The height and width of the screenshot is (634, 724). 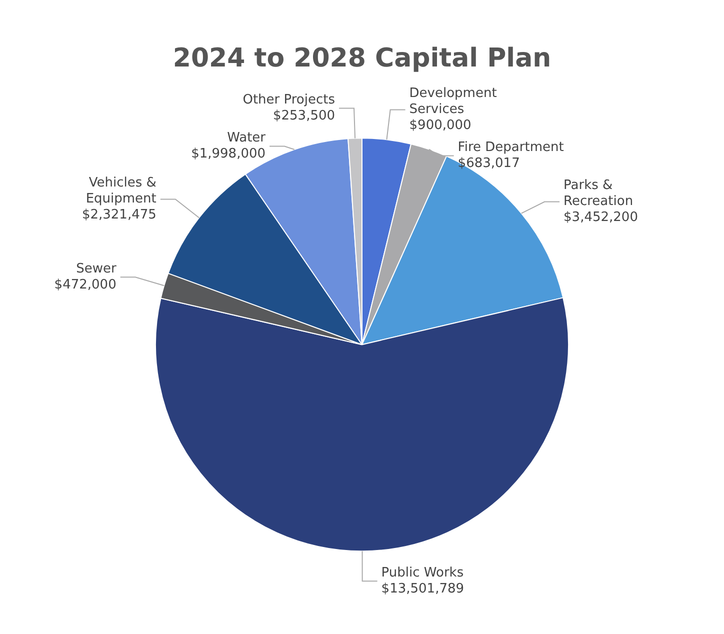 I want to click on data-label: $900,000, so click(x=440, y=126).